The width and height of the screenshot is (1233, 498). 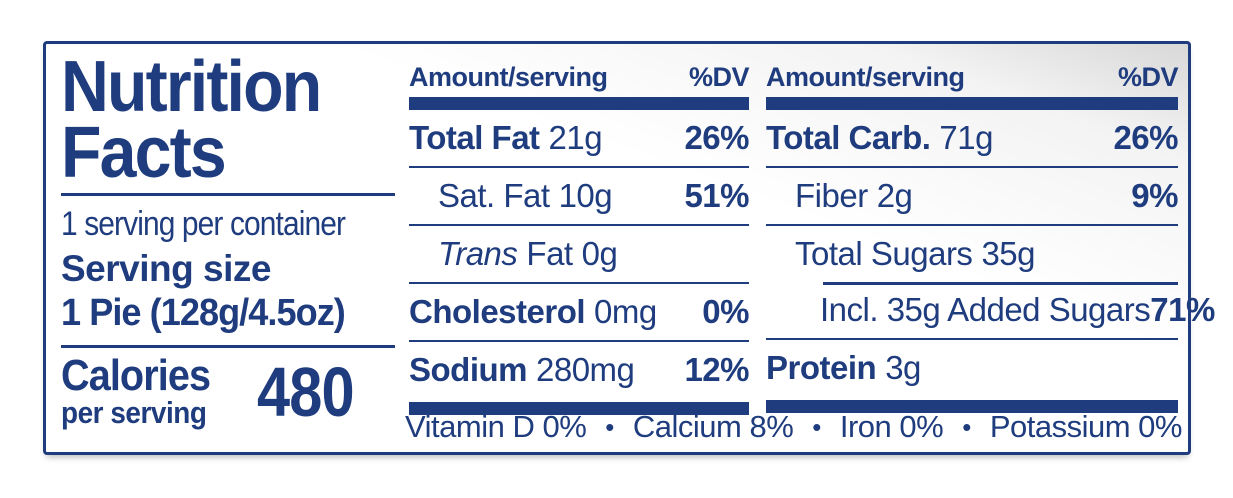 What do you see at coordinates (468, 369) in the screenshot?
I see `nutrient-name: Sodium` at bounding box center [468, 369].